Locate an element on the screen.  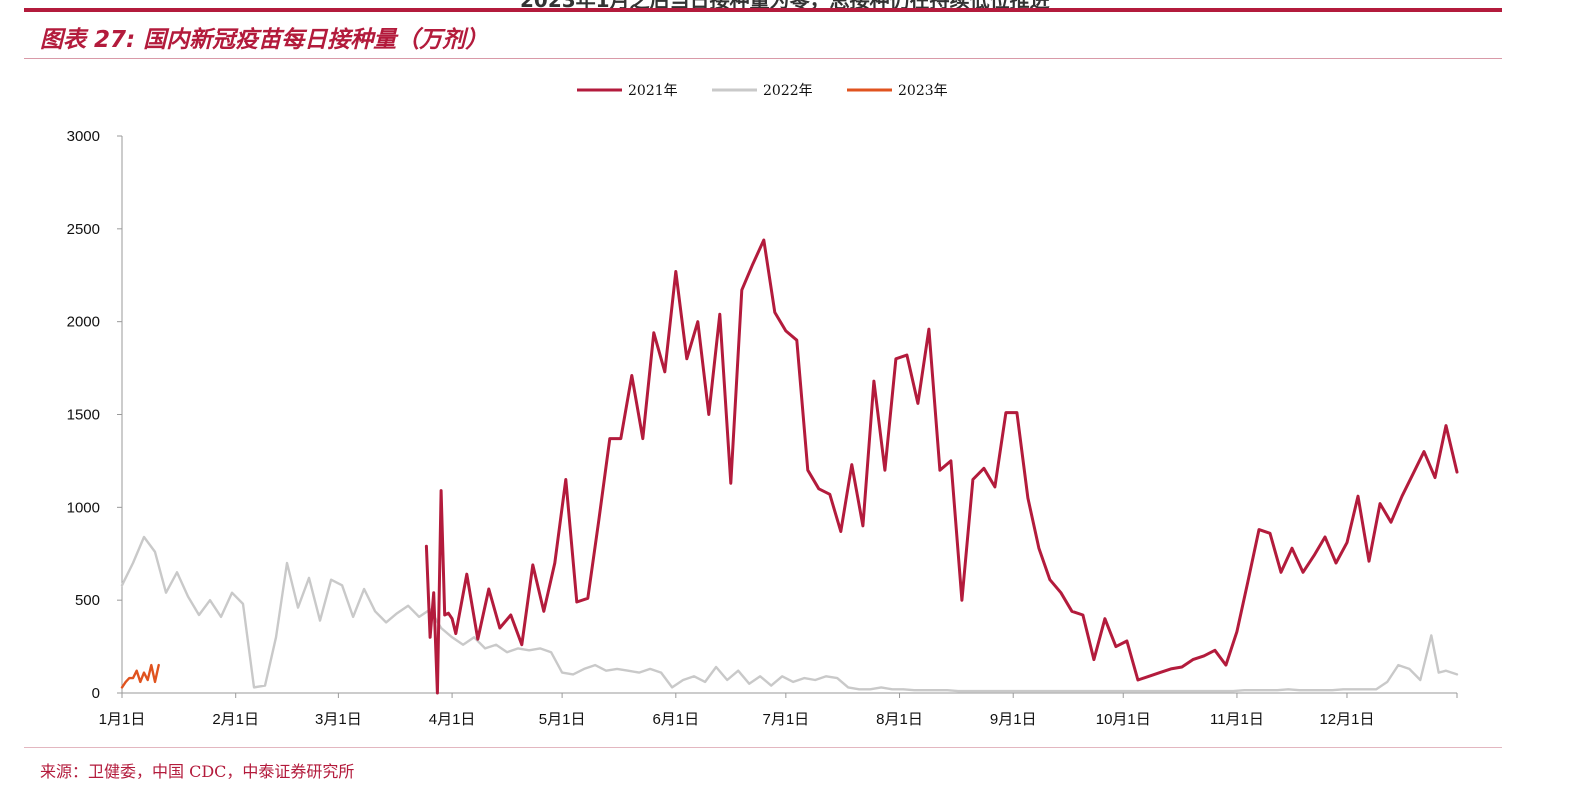
y-tick-label: 2500 is located at coordinates (83, 229).